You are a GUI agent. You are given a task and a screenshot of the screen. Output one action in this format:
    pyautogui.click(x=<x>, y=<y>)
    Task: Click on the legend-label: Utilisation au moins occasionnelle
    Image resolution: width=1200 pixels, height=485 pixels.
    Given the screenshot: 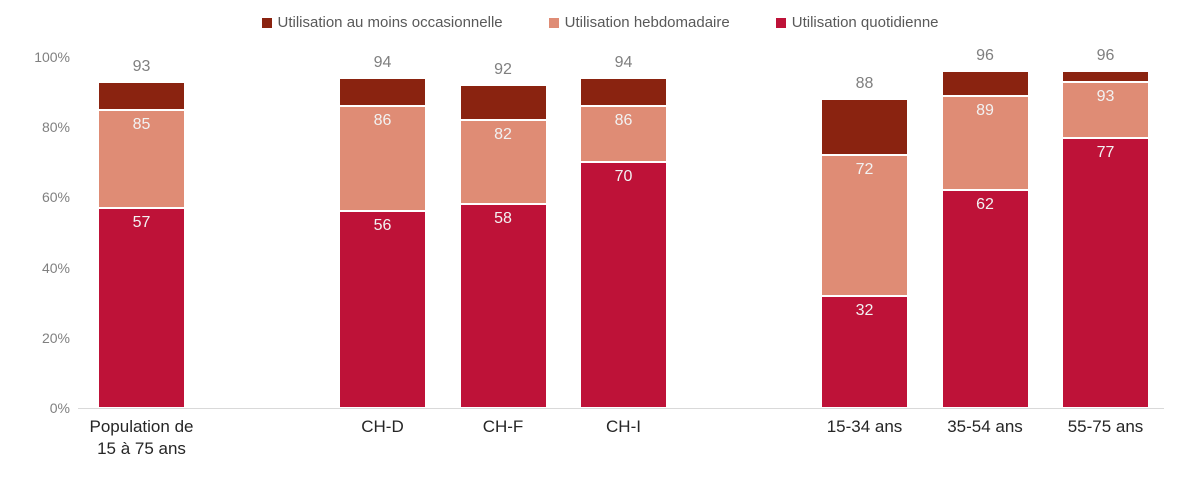 What is the action you would take?
    pyautogui.click(x=390, y=22)
    